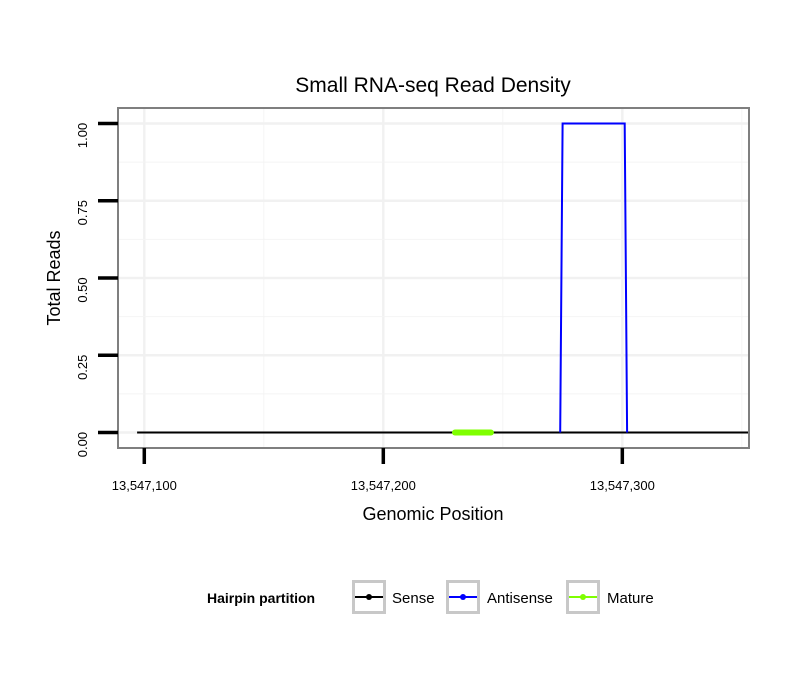 The width and height of the screenshot is (810, 690). What do you see at coordinates (54, 277) in the screenshot?
I see `y-axis-label: Total Reads` at bounding box center [54, 277].